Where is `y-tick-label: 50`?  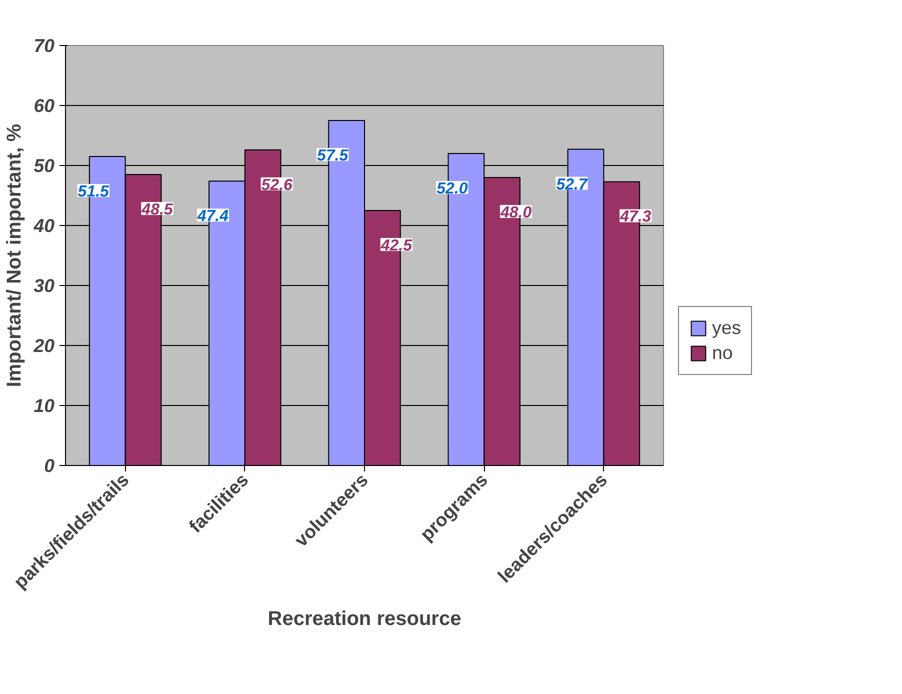
y-tick-label: 50 is located at coordinates (45, 165).